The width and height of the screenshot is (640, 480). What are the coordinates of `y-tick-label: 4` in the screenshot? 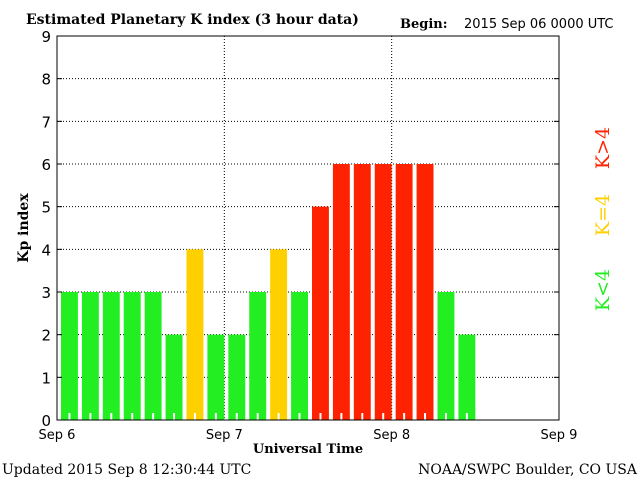 It's located at (46, 250).